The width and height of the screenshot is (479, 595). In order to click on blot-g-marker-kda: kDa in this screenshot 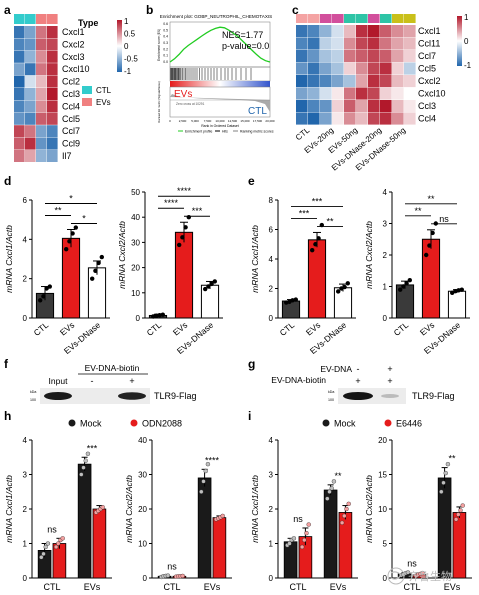, I will do `click(331, 392)`.